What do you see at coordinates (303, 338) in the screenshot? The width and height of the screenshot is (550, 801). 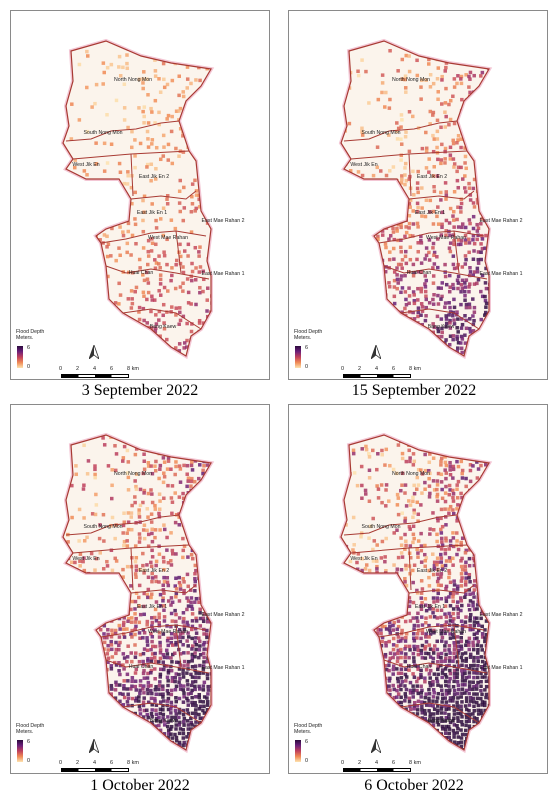 I see `legend-title-line2: Meters.` at bounding box center [303, 338].